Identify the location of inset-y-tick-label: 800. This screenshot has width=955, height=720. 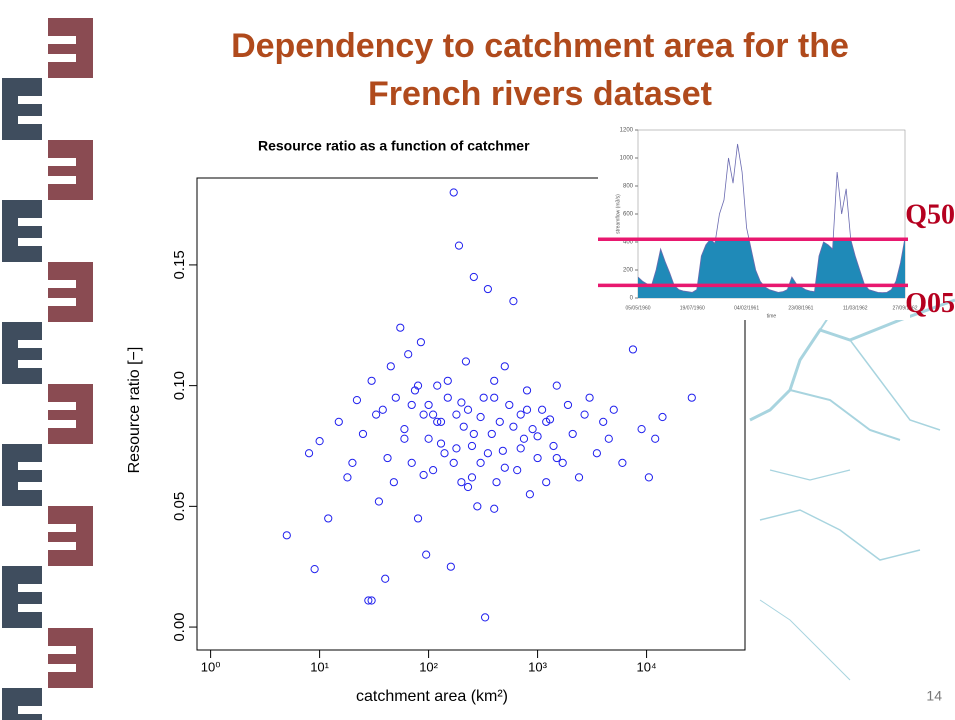
(628, 187).